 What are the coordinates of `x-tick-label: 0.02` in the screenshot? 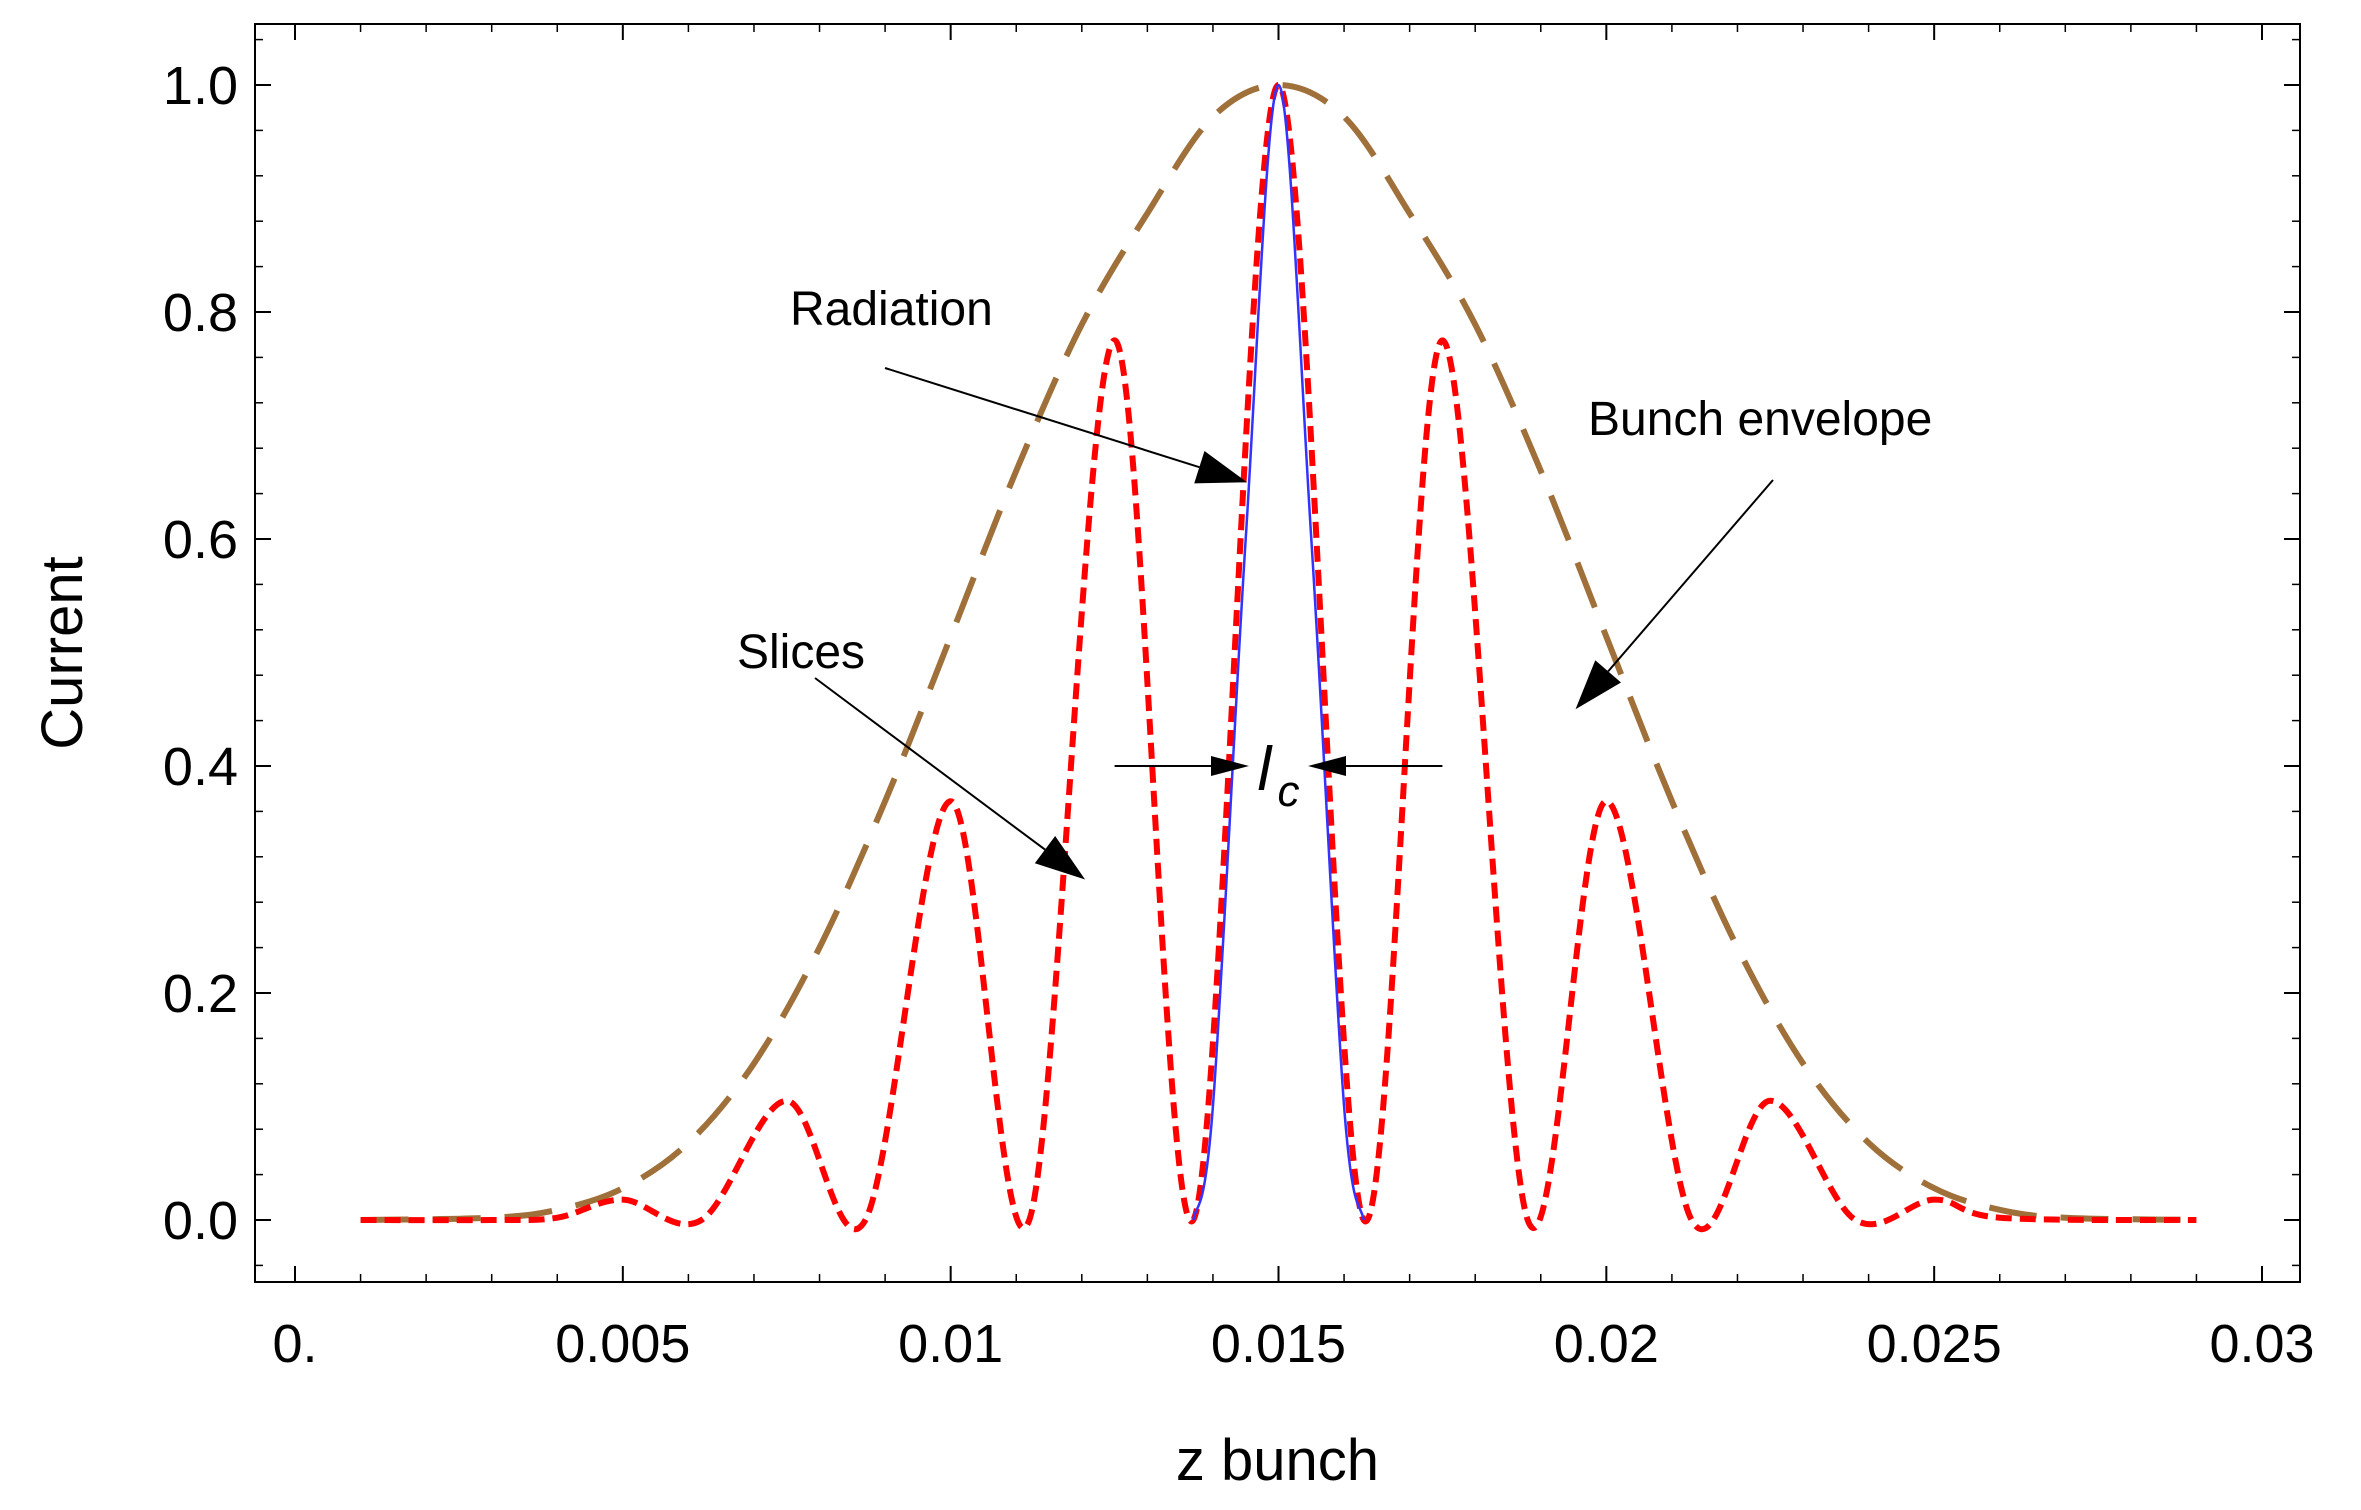 It's located at (1606, 1344).